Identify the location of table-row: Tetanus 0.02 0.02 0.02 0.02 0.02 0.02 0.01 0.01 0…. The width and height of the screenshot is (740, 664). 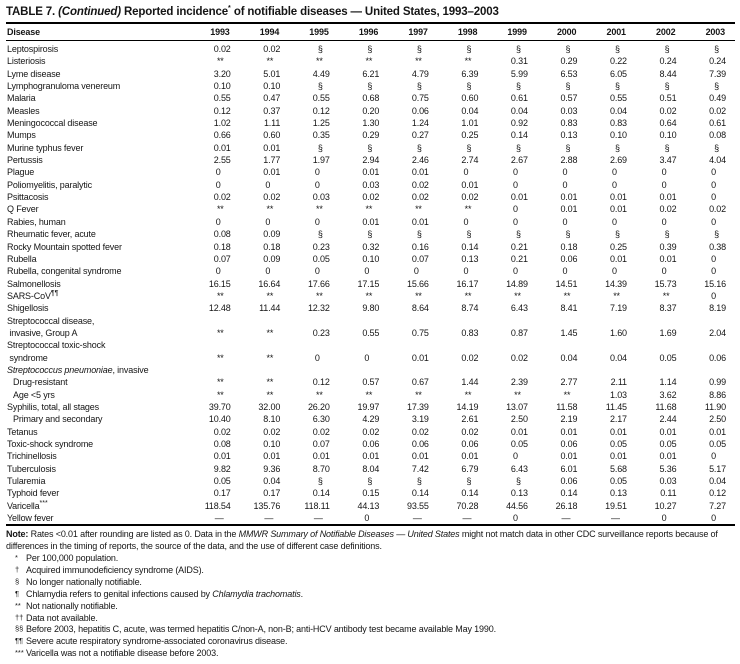
(370, 432).